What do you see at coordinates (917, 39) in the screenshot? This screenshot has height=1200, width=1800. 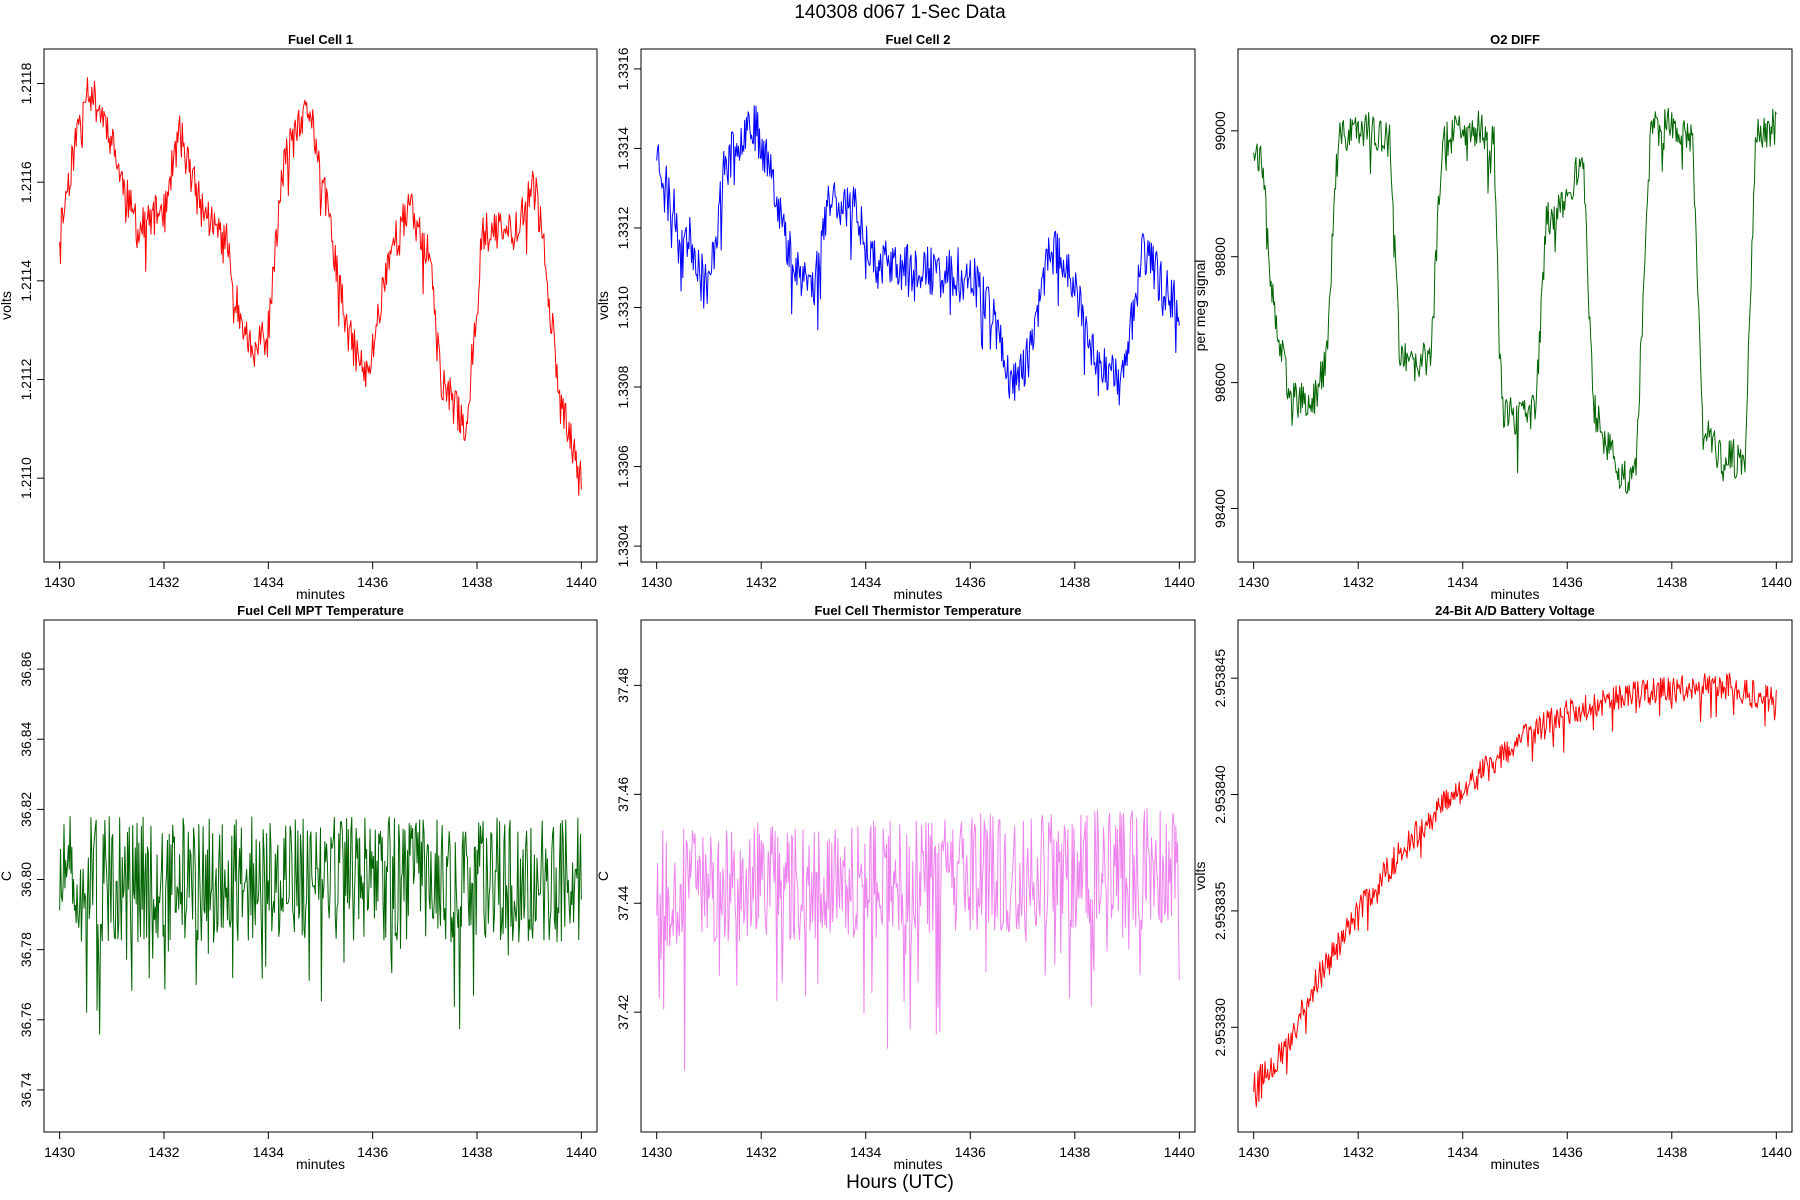 I see `chart-title: Fuel Cell 2` at bounding box center [917, 39].